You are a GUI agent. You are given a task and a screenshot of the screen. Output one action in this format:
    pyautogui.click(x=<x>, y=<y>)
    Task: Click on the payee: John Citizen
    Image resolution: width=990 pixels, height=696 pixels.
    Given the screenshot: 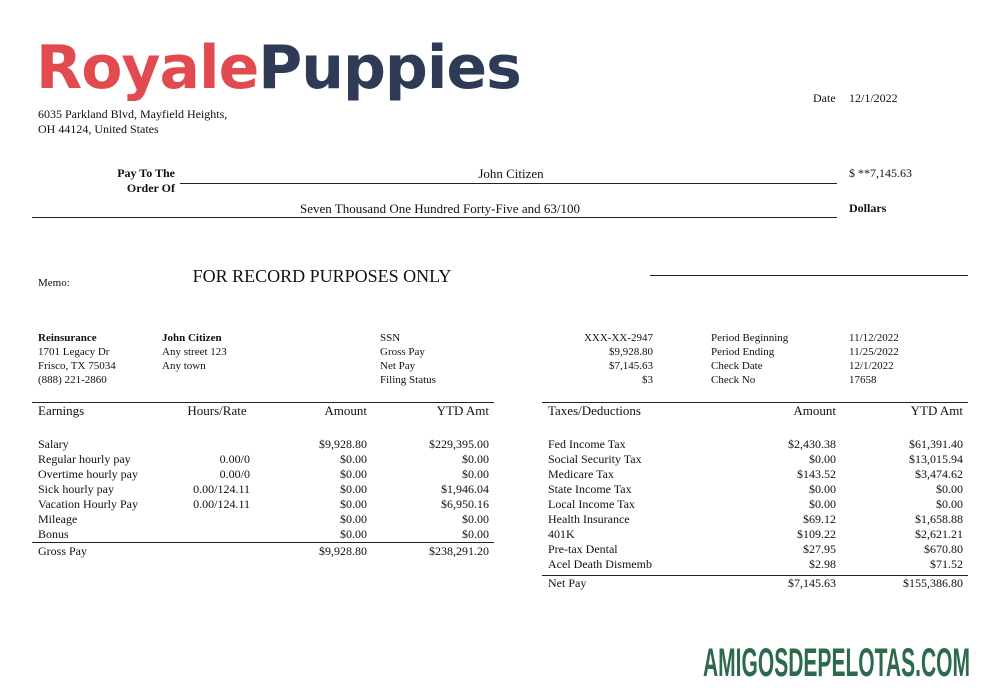 What is the action you would take?
    pyautogui.click(x=511, y=173)
    